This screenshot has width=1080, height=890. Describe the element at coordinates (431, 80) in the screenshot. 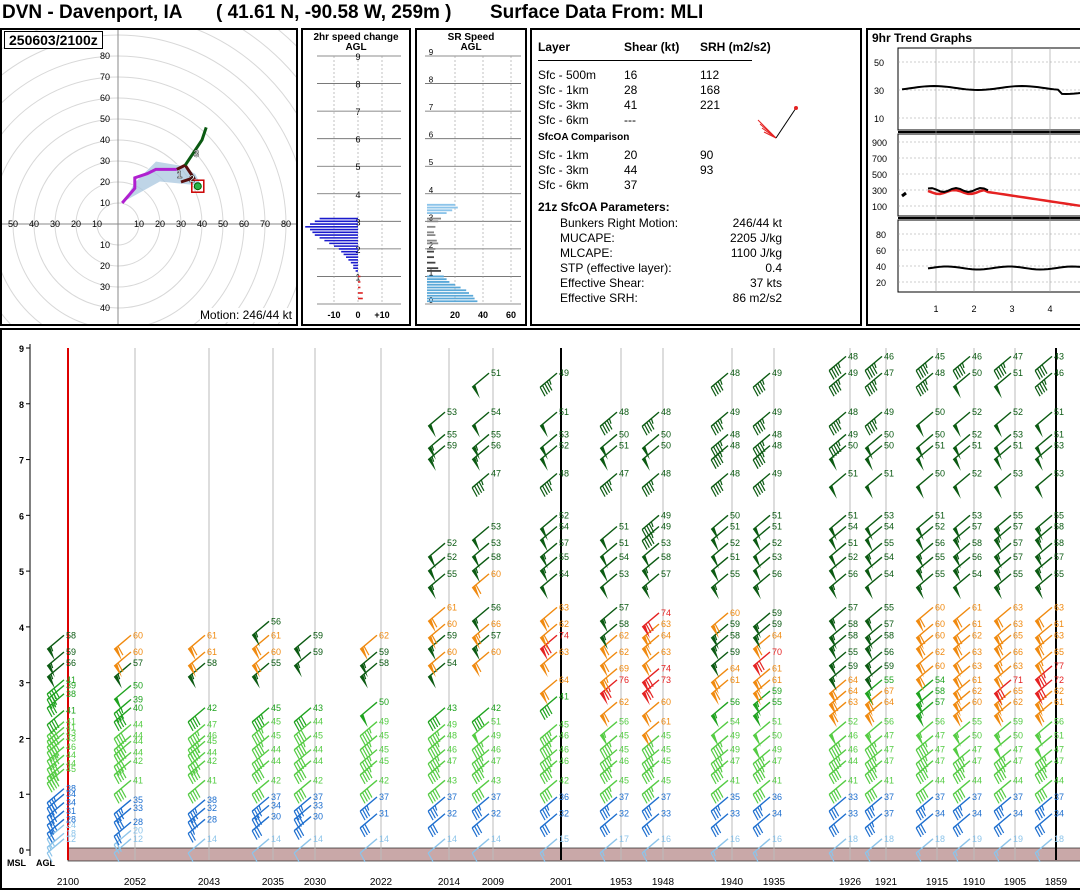

I see `sr-speed-y-tick: 8` at that location.